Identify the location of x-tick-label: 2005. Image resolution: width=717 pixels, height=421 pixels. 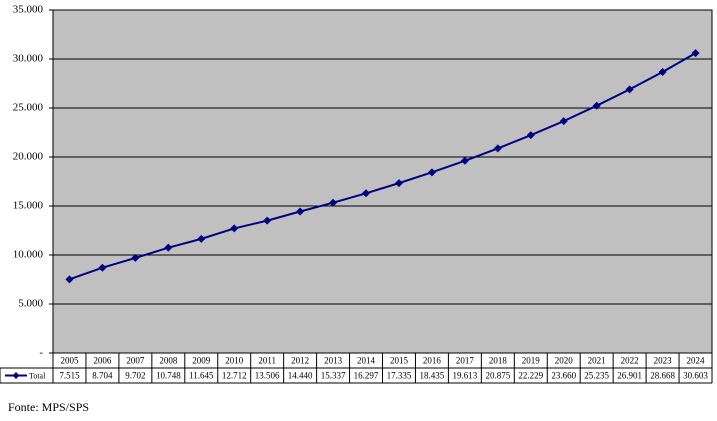
(69, 361).